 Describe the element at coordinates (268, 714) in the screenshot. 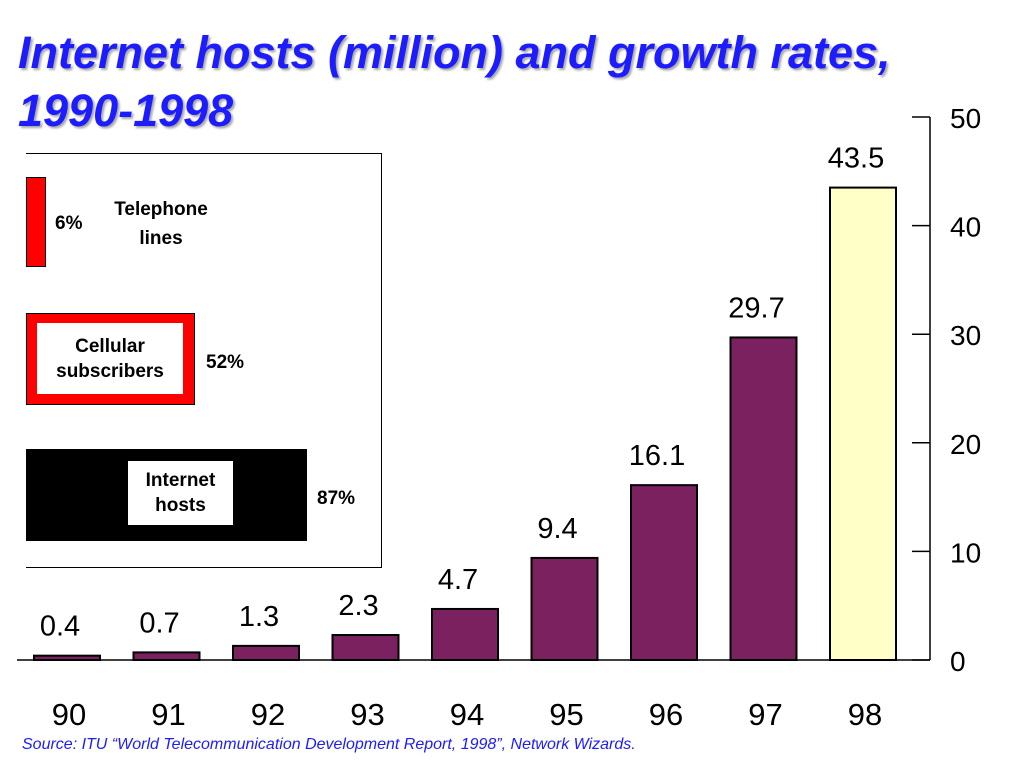

I see `x-tick-label-92: 92` at that location.